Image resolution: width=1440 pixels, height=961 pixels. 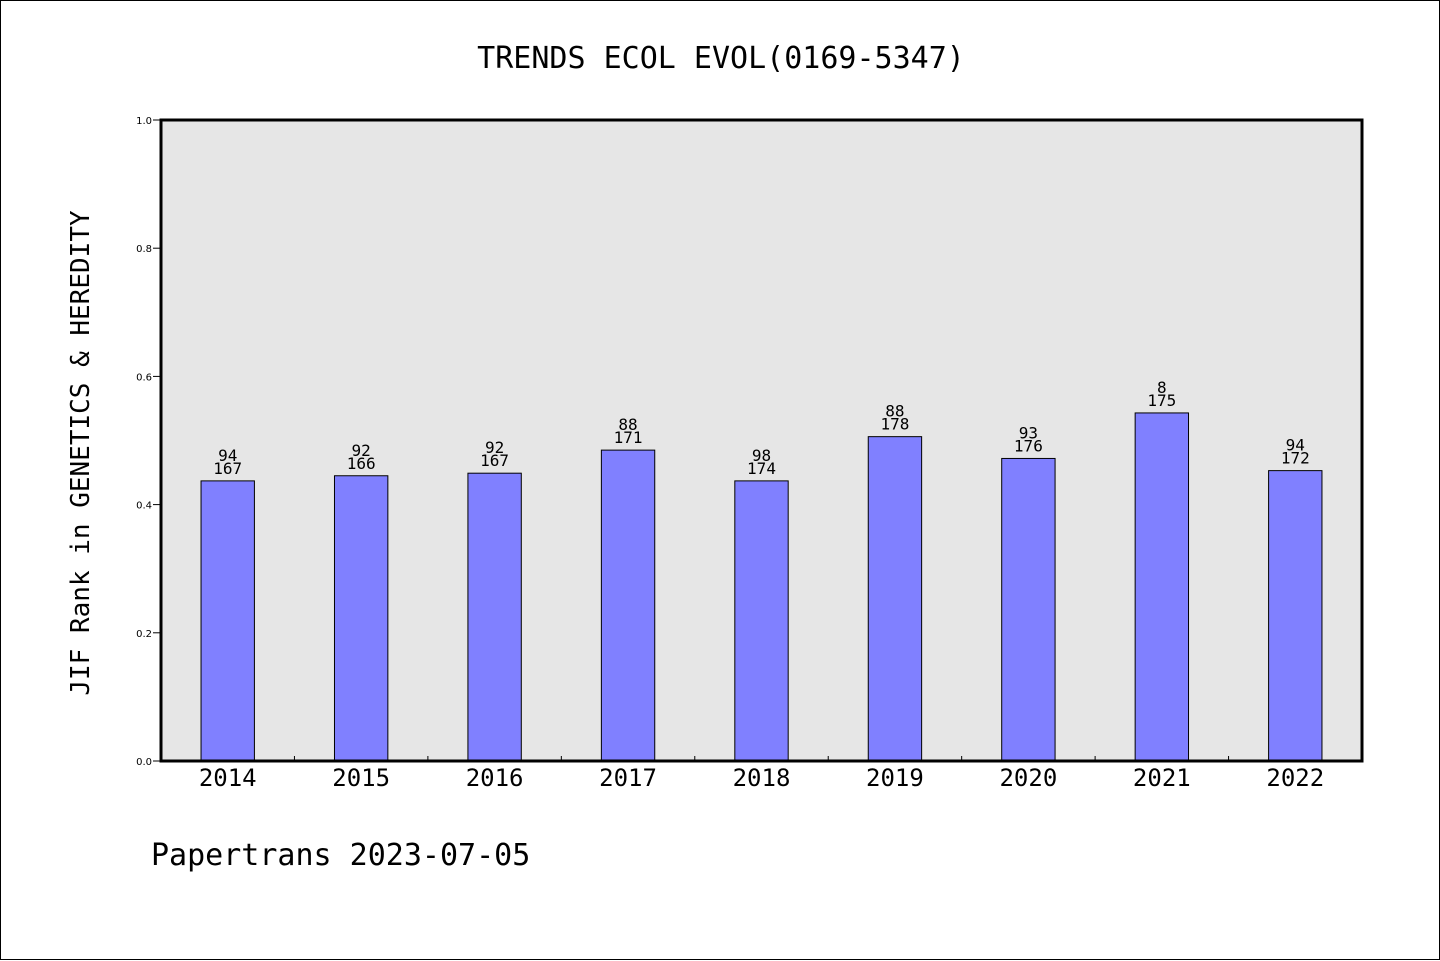 What do you see at coordinates (1028, 778) in the screenshot?
I see `x-tick-label: 2020` at bounding box center [1028, 778].